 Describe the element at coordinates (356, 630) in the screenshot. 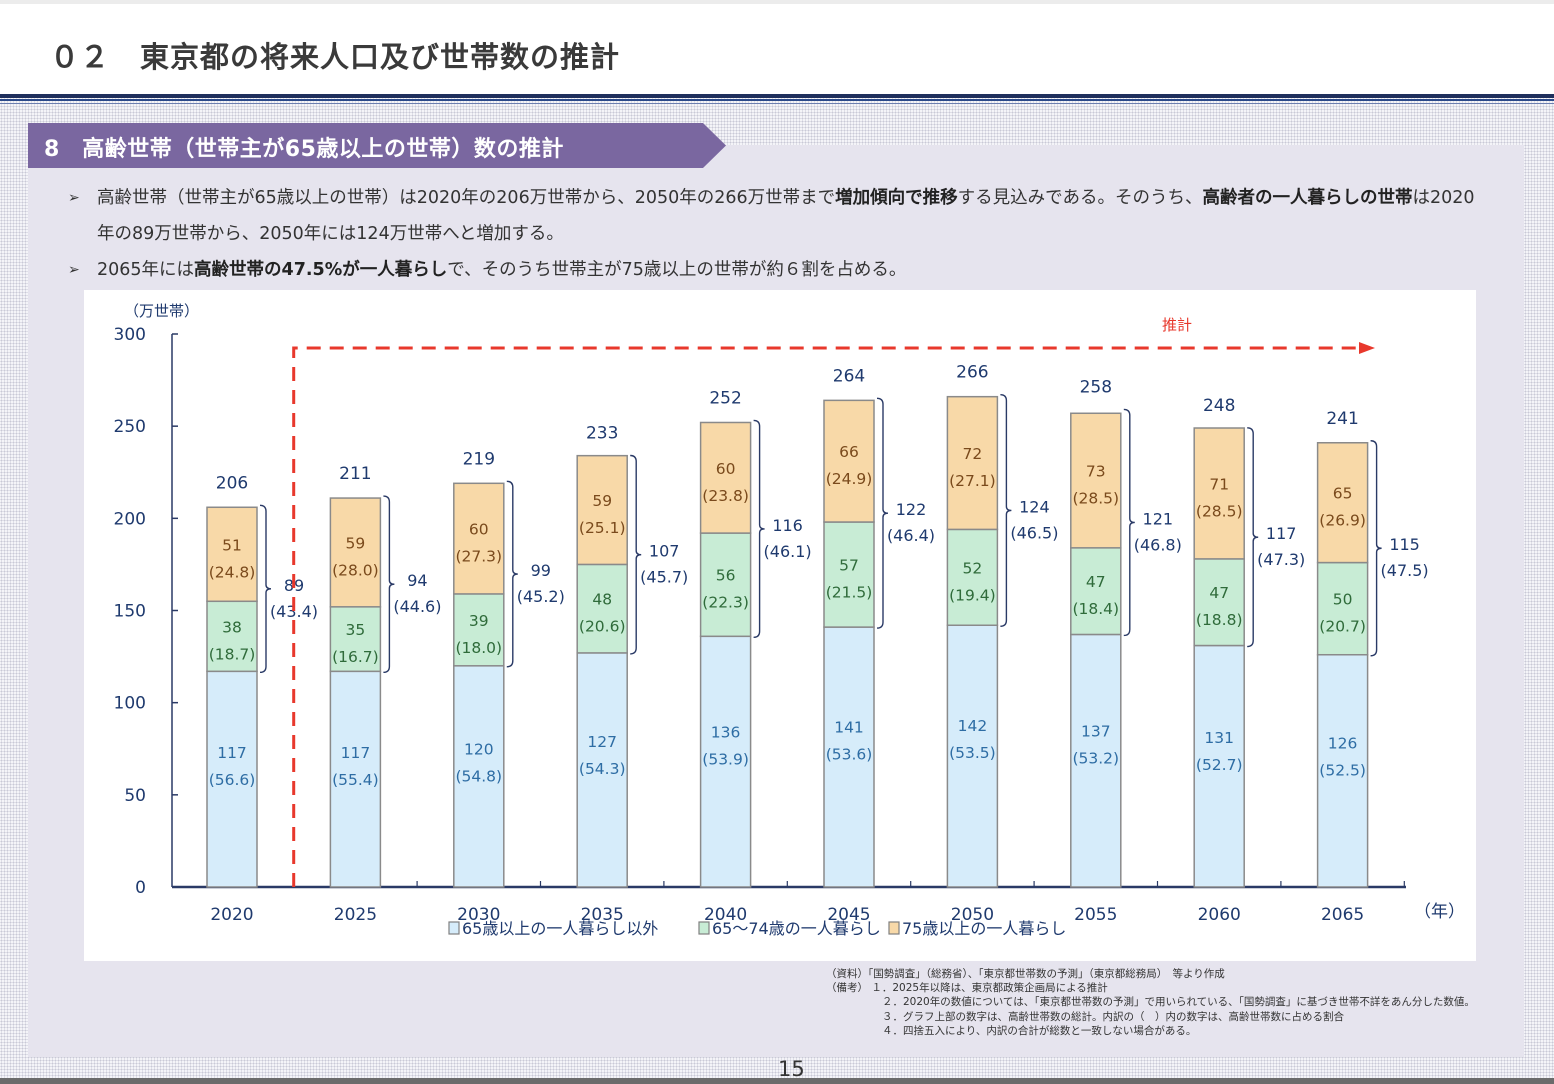

I see `segment-value-label: 35` at that location.